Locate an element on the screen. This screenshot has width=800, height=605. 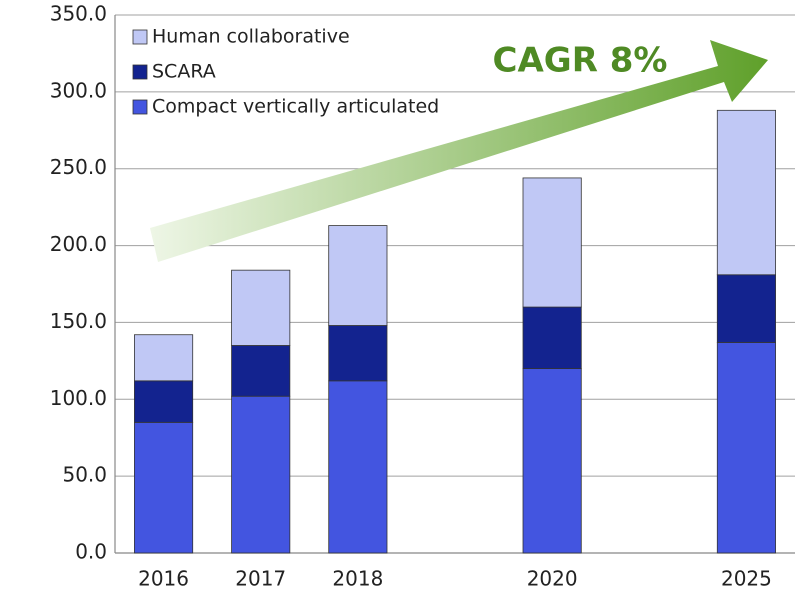
legend-label: Human collaborative is located at coordinates (251, 37).